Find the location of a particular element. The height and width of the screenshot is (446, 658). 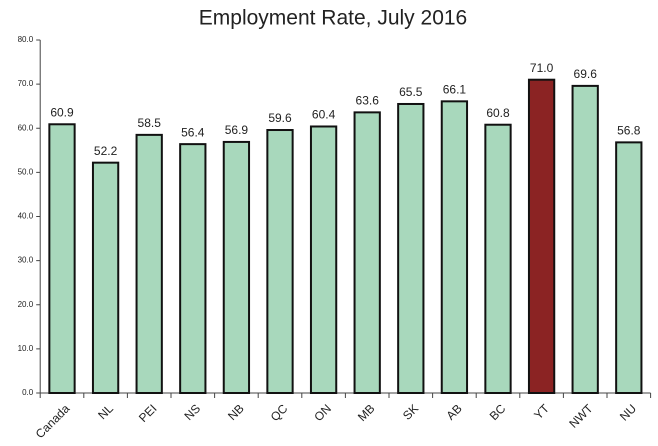

value-label: 56.8 is located at coordinates (629, 131).